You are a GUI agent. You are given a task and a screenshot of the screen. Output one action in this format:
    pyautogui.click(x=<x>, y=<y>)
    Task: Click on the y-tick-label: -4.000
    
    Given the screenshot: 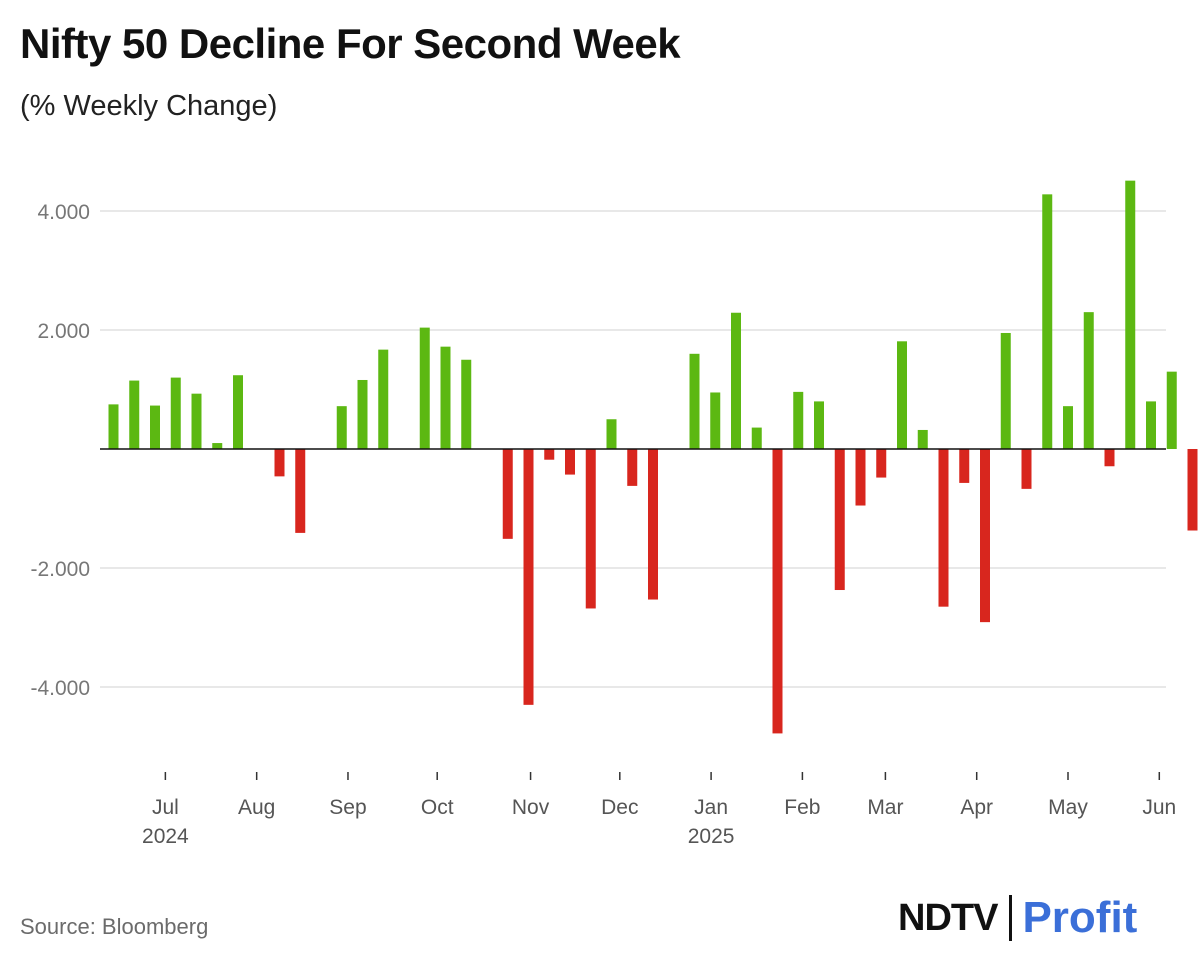 What is the action you would take?
    pyautogui.click(x=60, y=688)
    